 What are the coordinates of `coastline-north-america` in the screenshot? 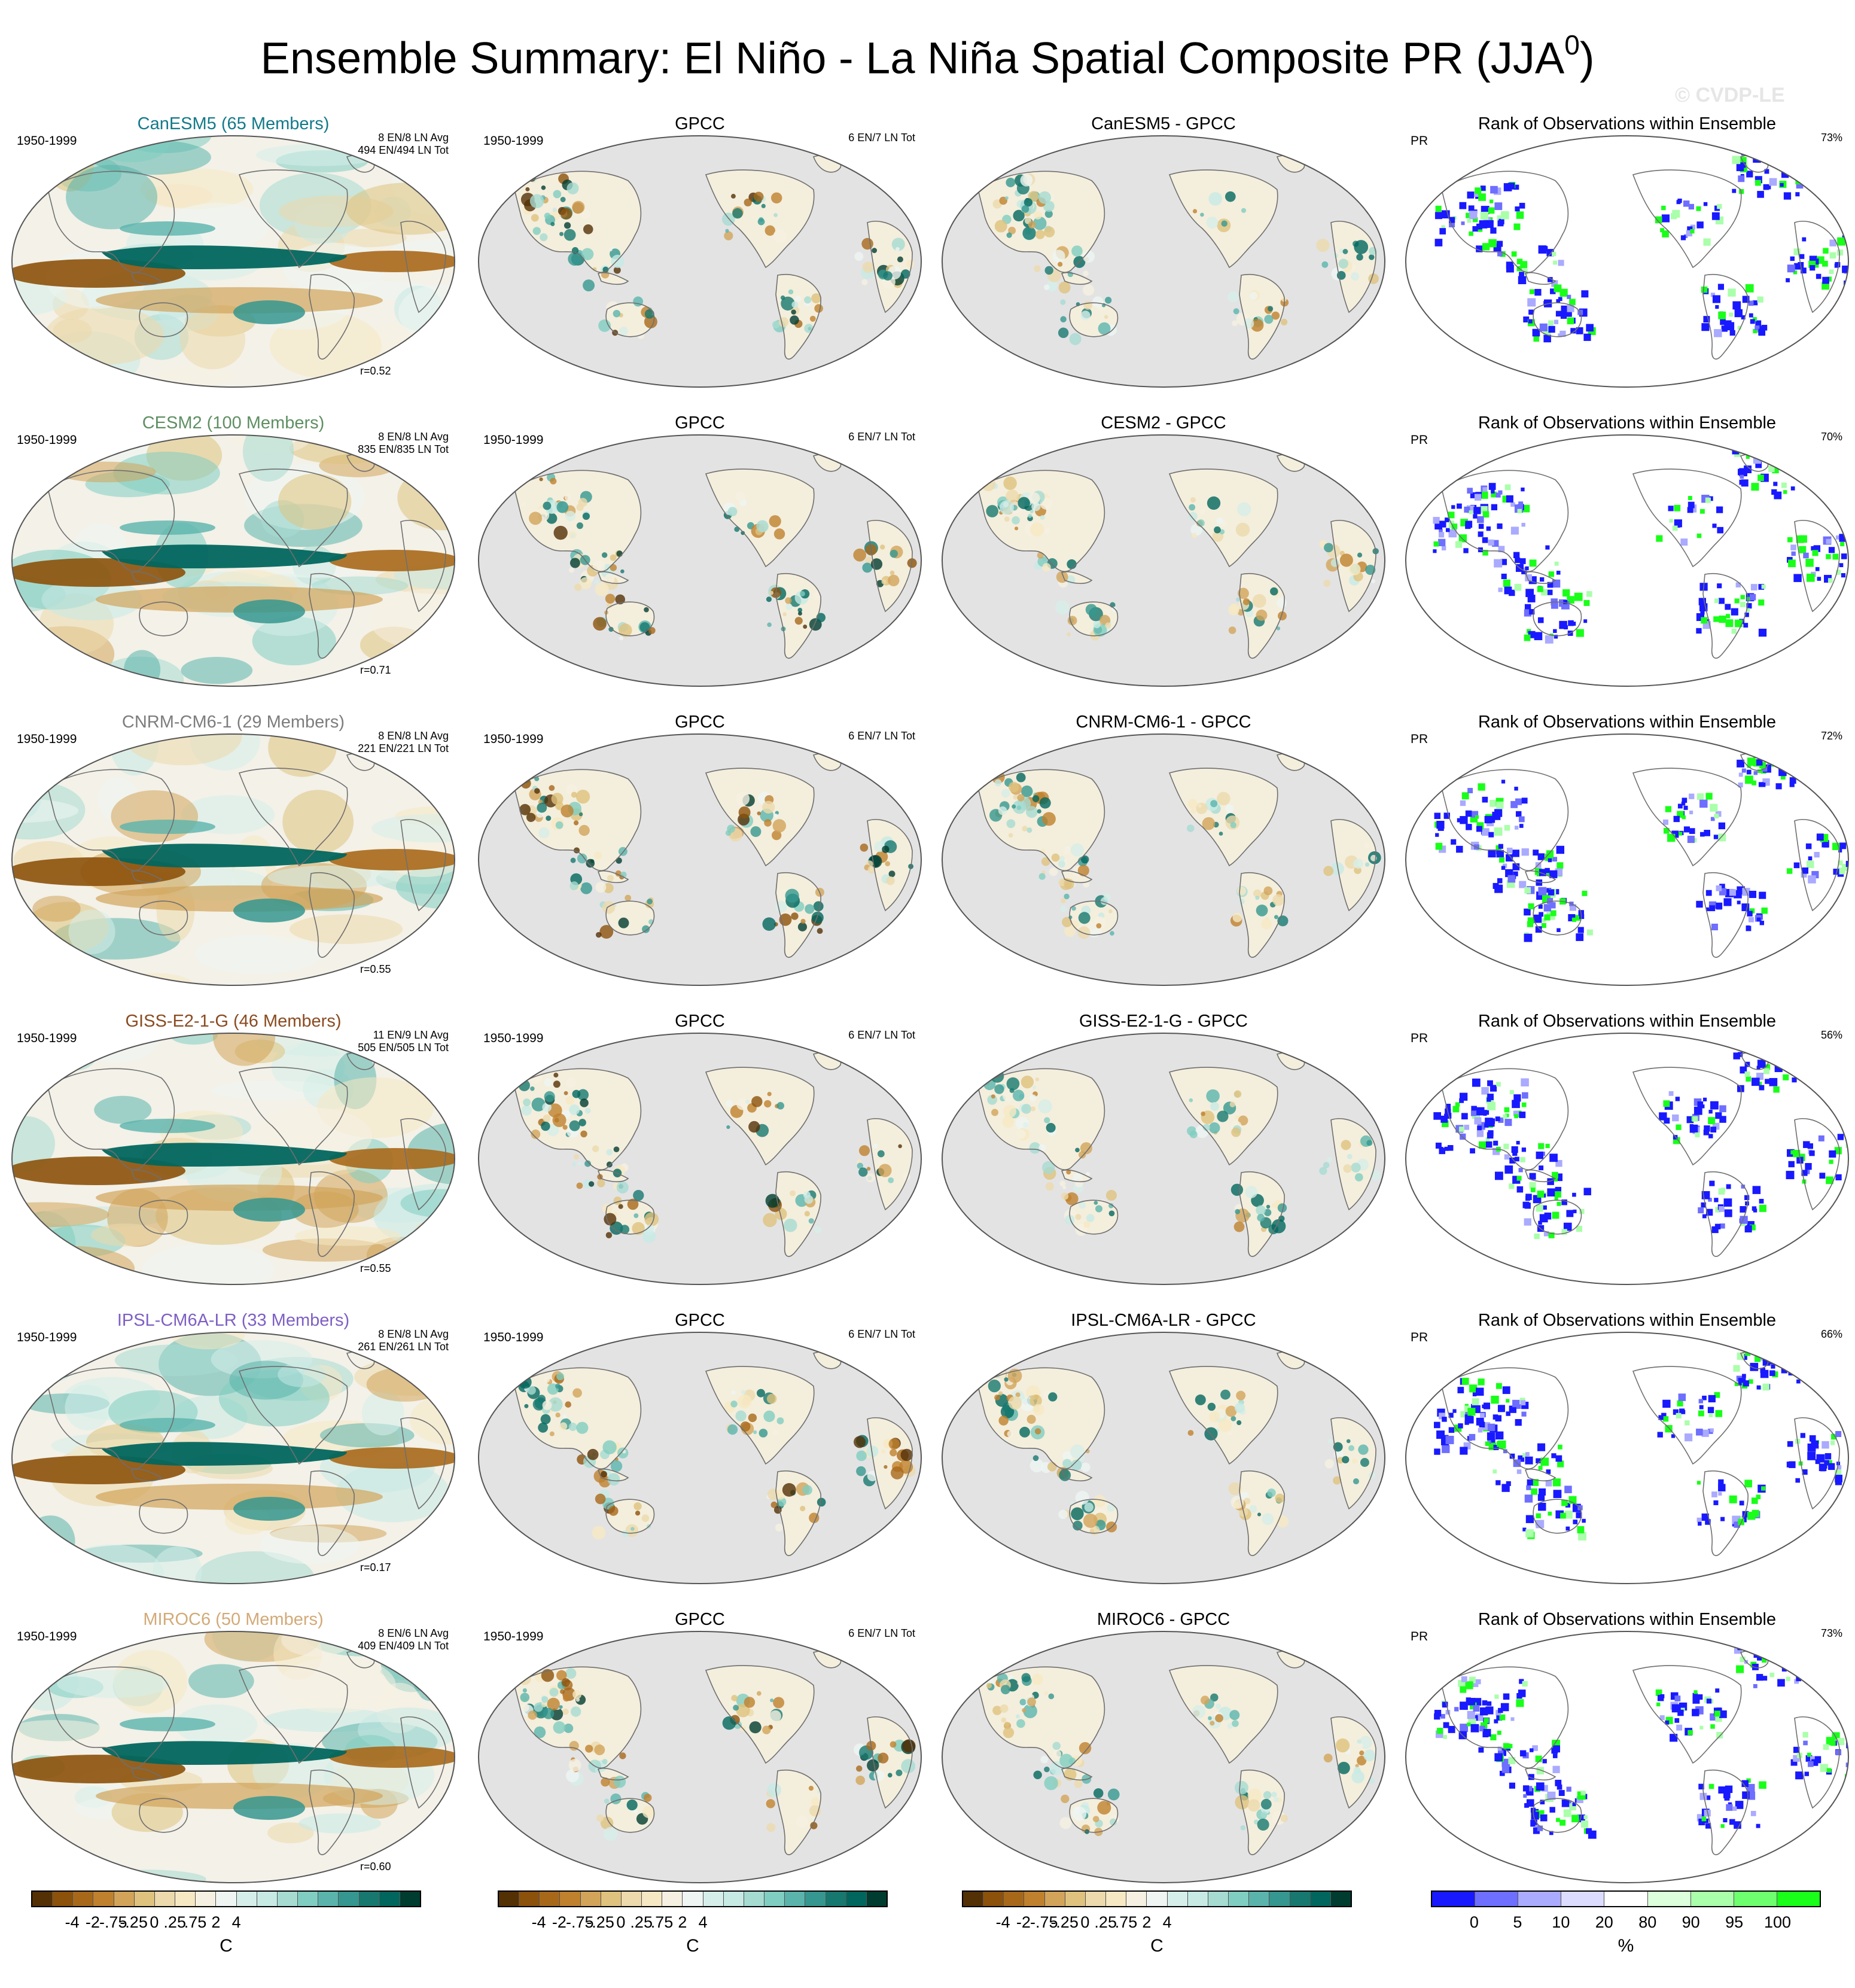 It's located at (1223, 1715).